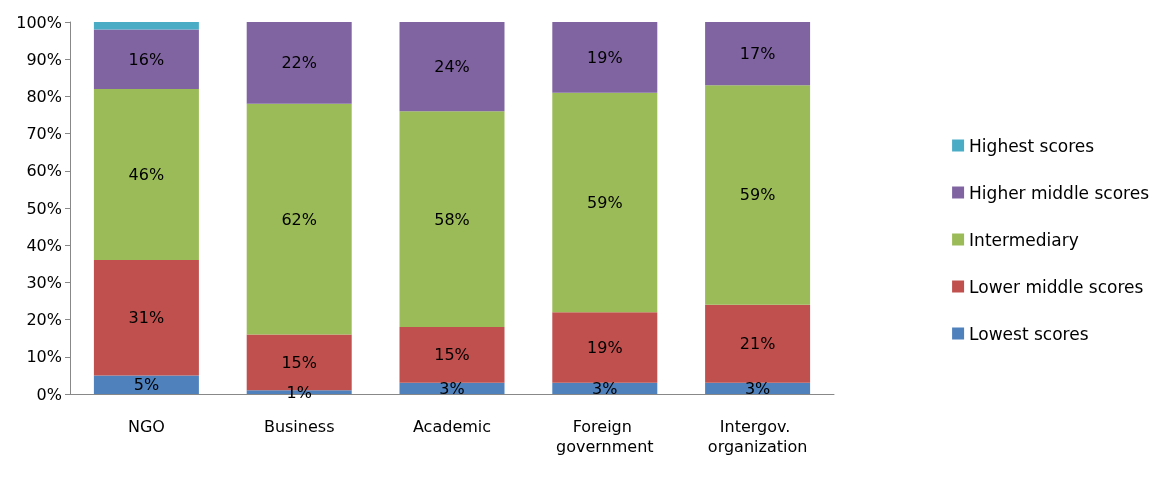 Image resolution: width=1164 pixels, height=479 pixels. Describe the element at coordinates (49, 394) in the screenshot. I see `y-tick-label: 0%` at that location.